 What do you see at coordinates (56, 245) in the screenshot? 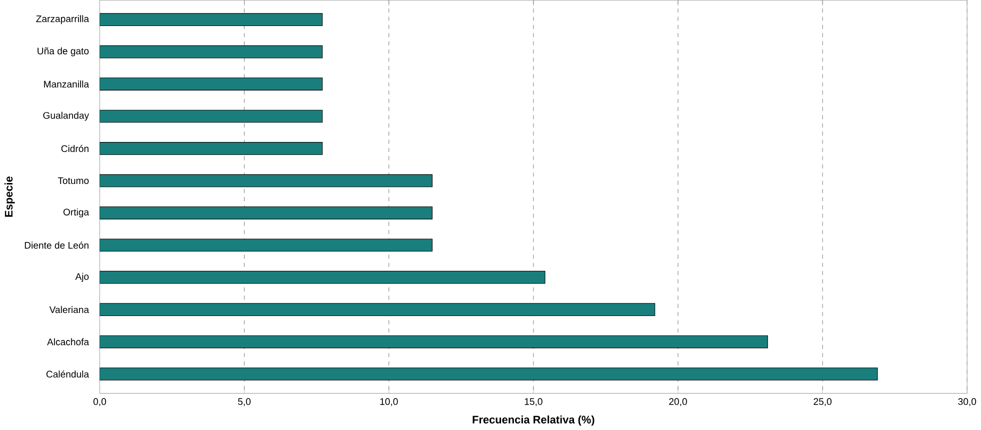
I see `y-tick-label: Diente de León` at bounding box center [56, 245].